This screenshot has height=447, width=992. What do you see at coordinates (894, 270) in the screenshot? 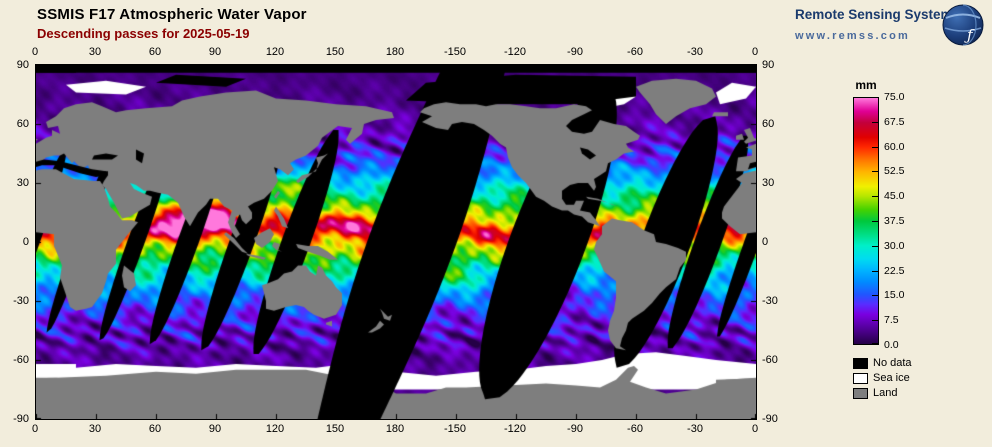
I see `colorbar-tick-label: 22.5` at bounding box center [894, 270].